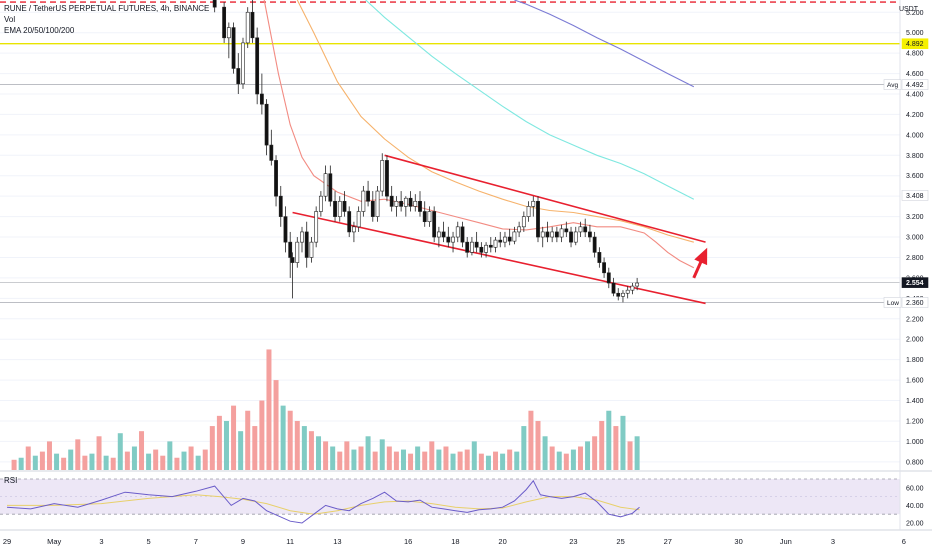 The height and width of the screenshot is (550, 932). Describe the element at coordinates (11, 480) in the screenshot. I see `rsi-indicator-label: RSI` at that location.